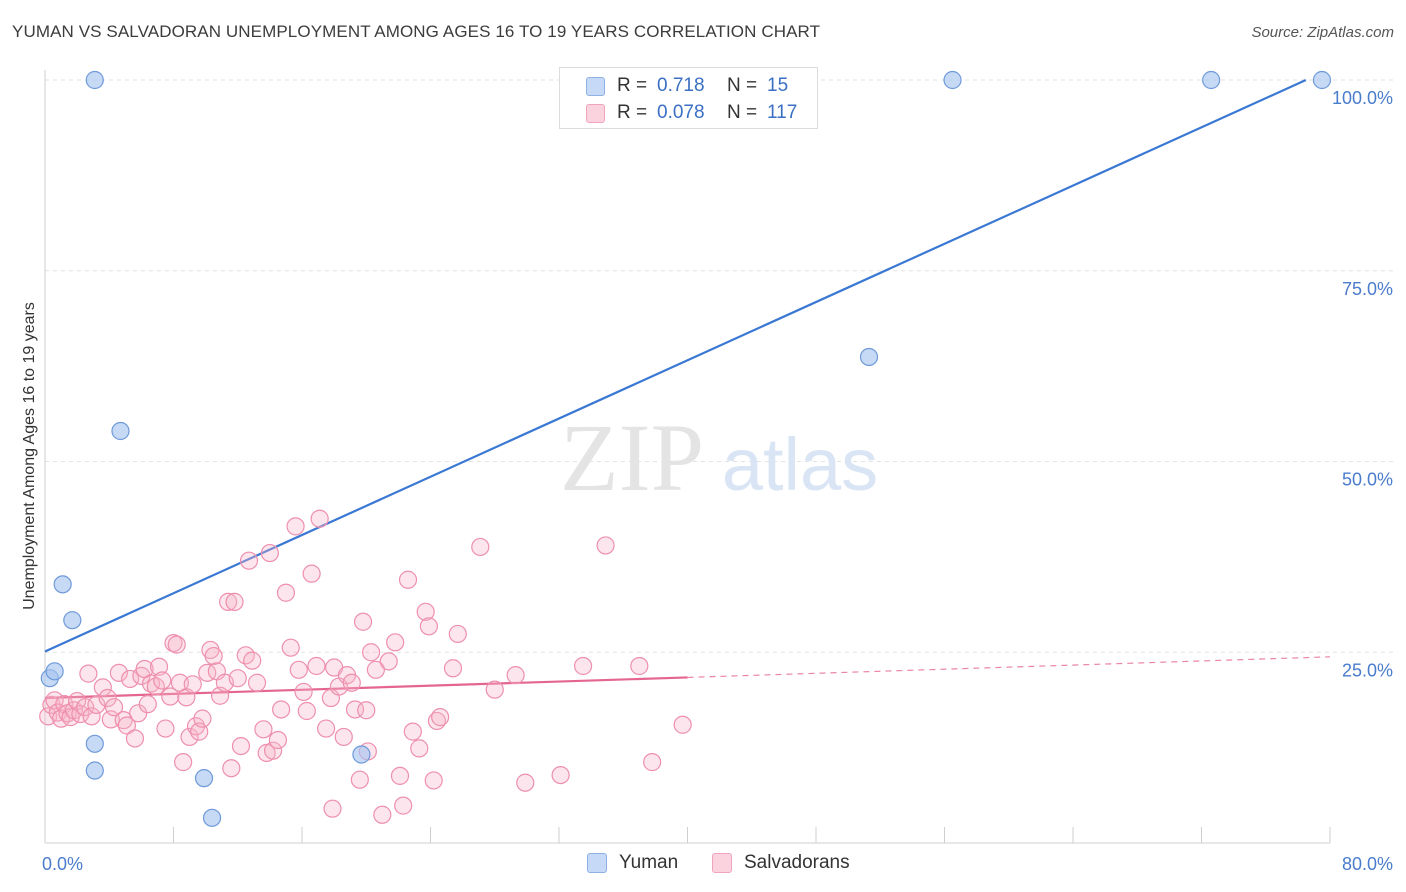  What do you see at coordinates (742, 85) in the screenshot?
I see `legend-n-label: N =` at bounding box center [742, 85].